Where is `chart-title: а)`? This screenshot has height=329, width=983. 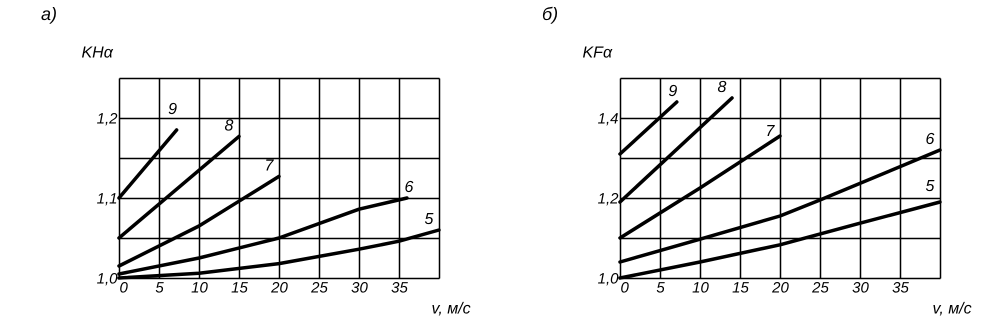
chart-title: а) is located at coordinates (49, 14).